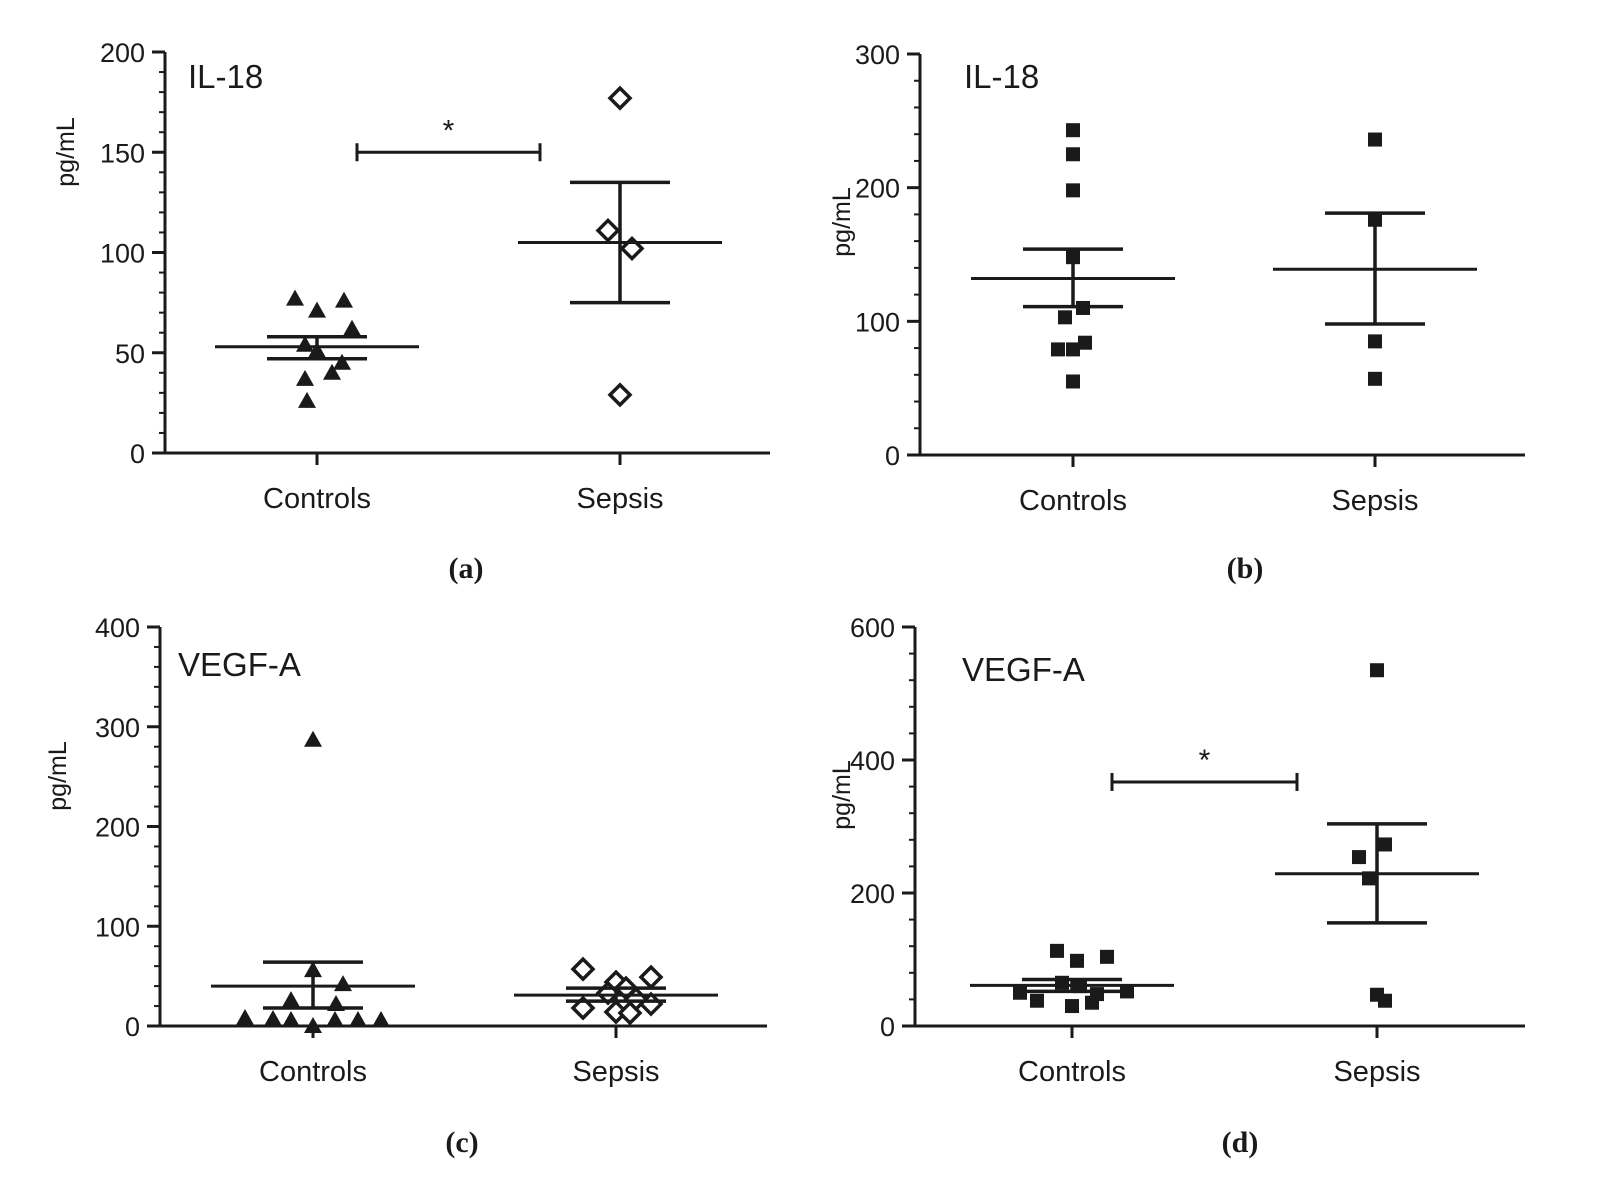 This screenshot has width=1600, height=1186. What do you see at coordinates (122, 153) in the screenshot?
I see `y-tick-label: 150` at bounding box center [122, 153].